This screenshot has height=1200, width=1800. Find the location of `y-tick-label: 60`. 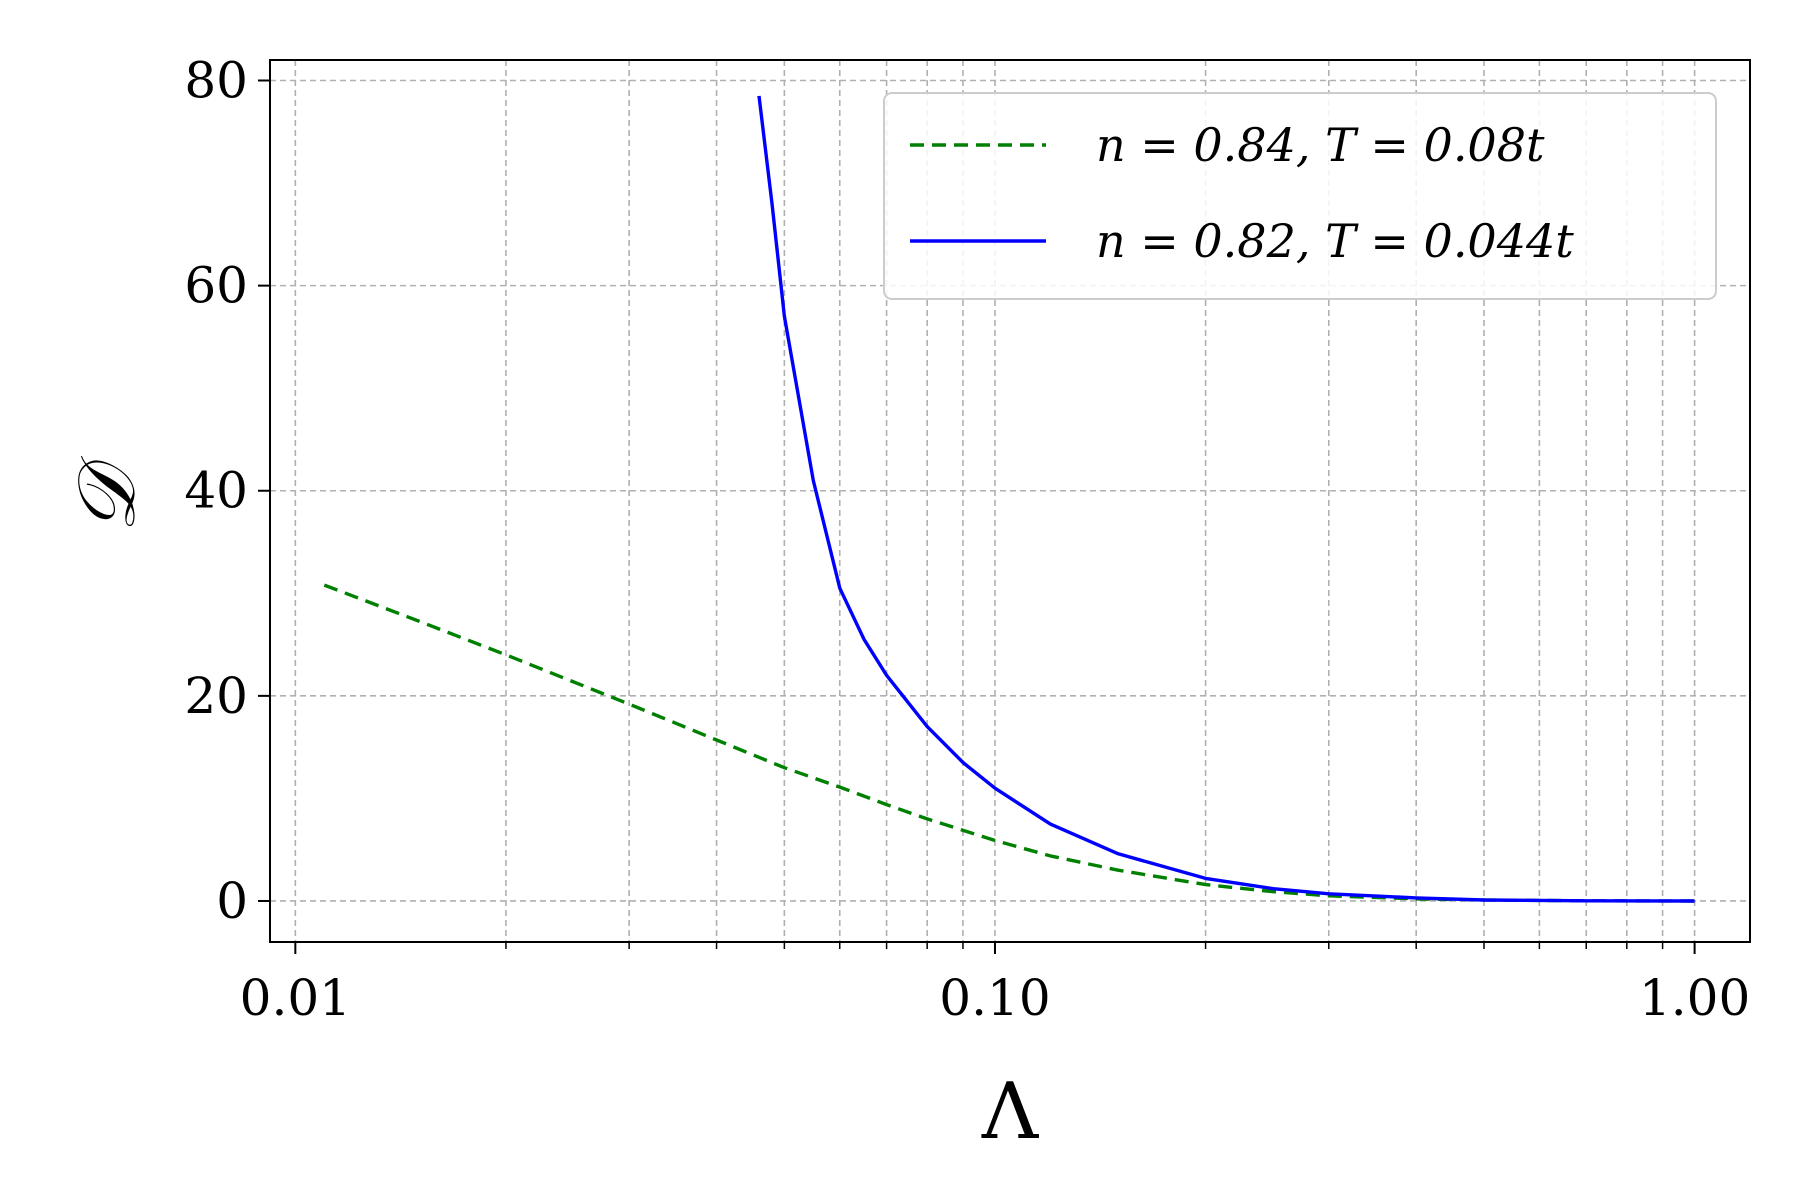

y-tick-label: 60 is located at coordinates (216, 286).